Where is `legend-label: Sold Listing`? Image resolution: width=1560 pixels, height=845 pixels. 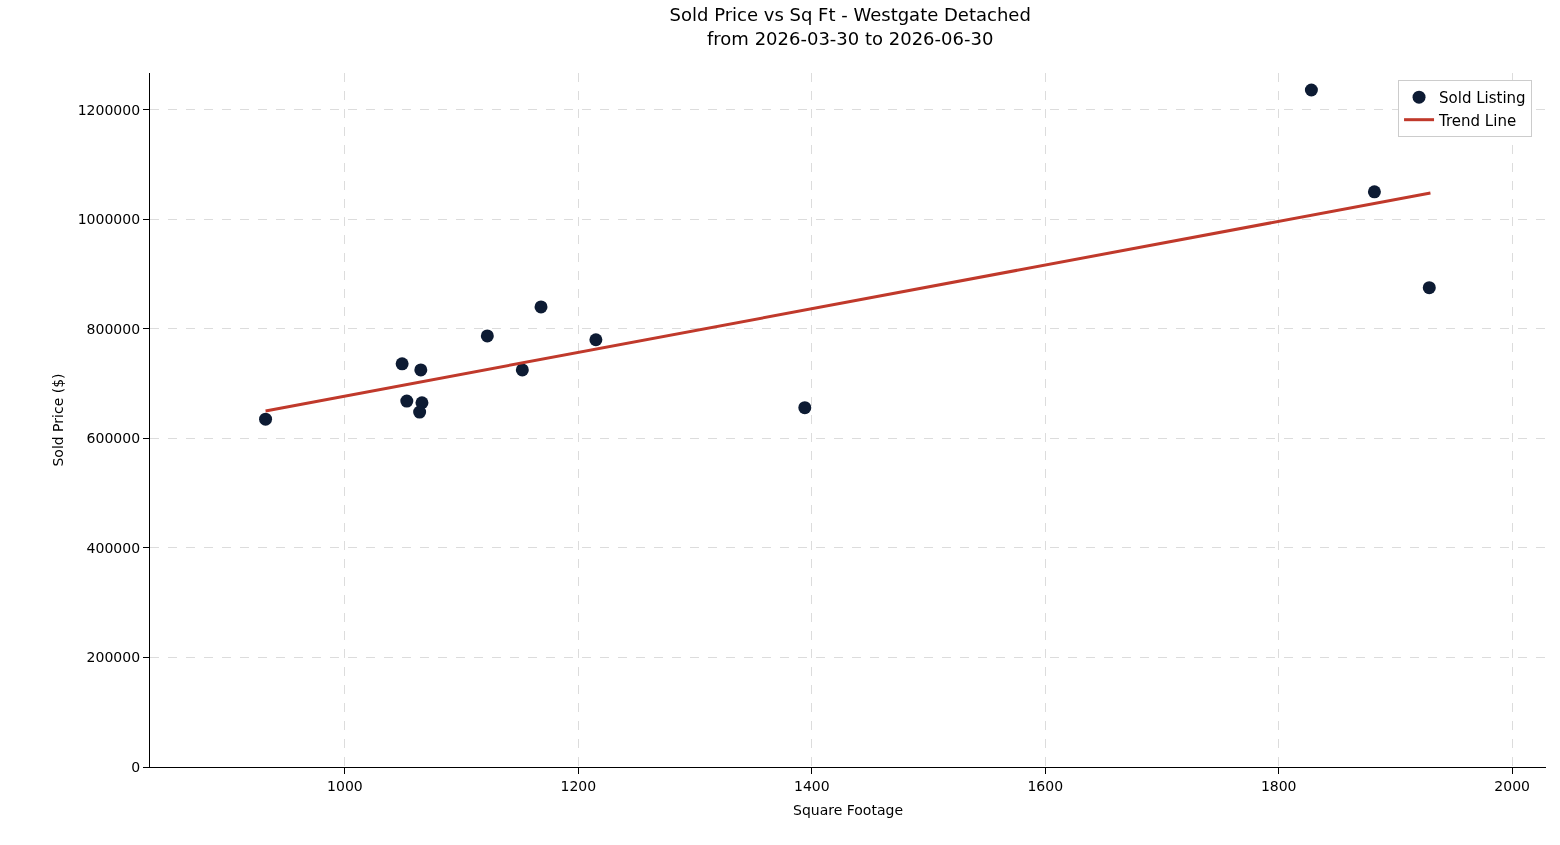 legend-label: Sold Listing is located at coordinates (1482, 98).